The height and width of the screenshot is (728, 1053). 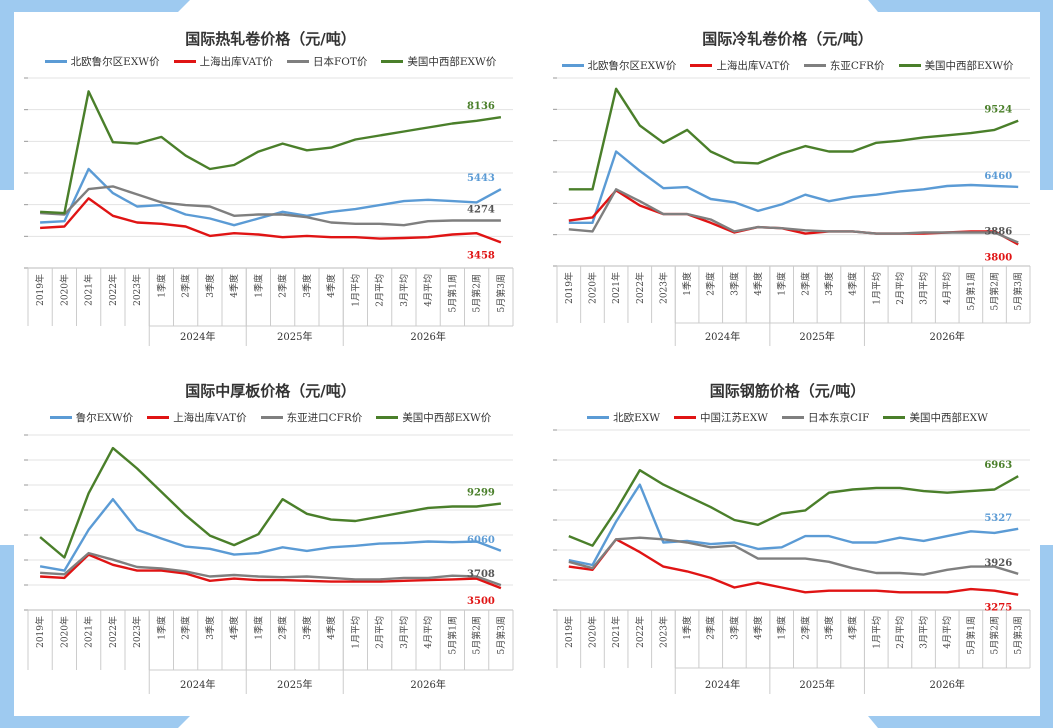 What do you see at coordinates (838, 418) in the screenshot?
I see `legend-label: 日本东京CIF` at bounding box center [838, 418].